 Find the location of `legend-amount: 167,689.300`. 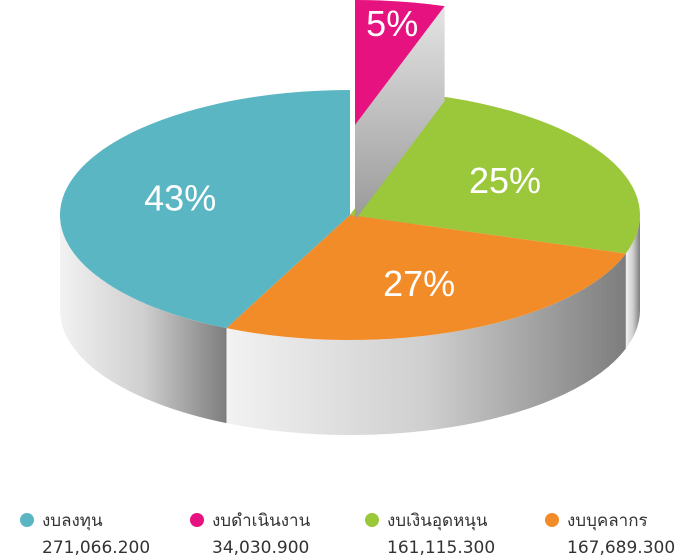

legend-amount: 167,689.300 is located at coordinates (621, 548).